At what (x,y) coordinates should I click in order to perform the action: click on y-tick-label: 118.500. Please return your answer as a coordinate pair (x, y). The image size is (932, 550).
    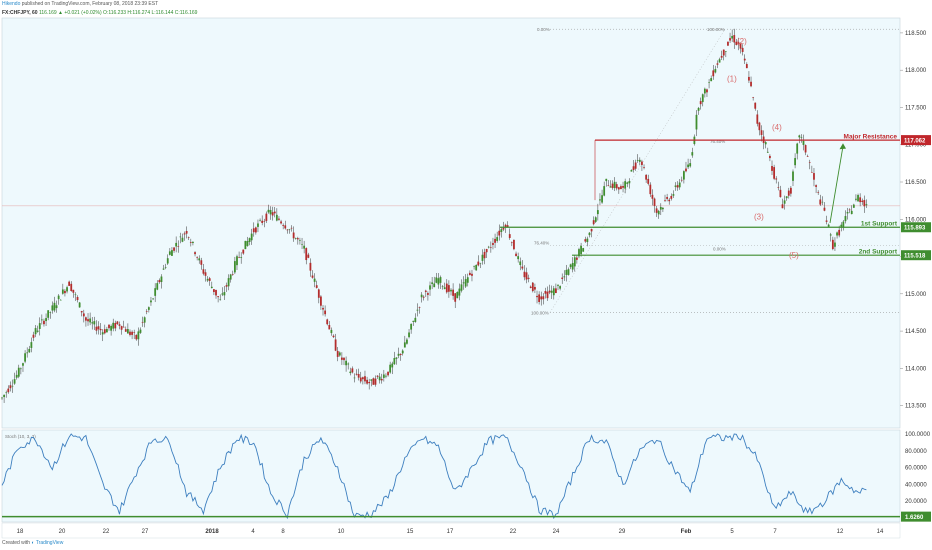
    Looking at the image, I should click on (916, 34).